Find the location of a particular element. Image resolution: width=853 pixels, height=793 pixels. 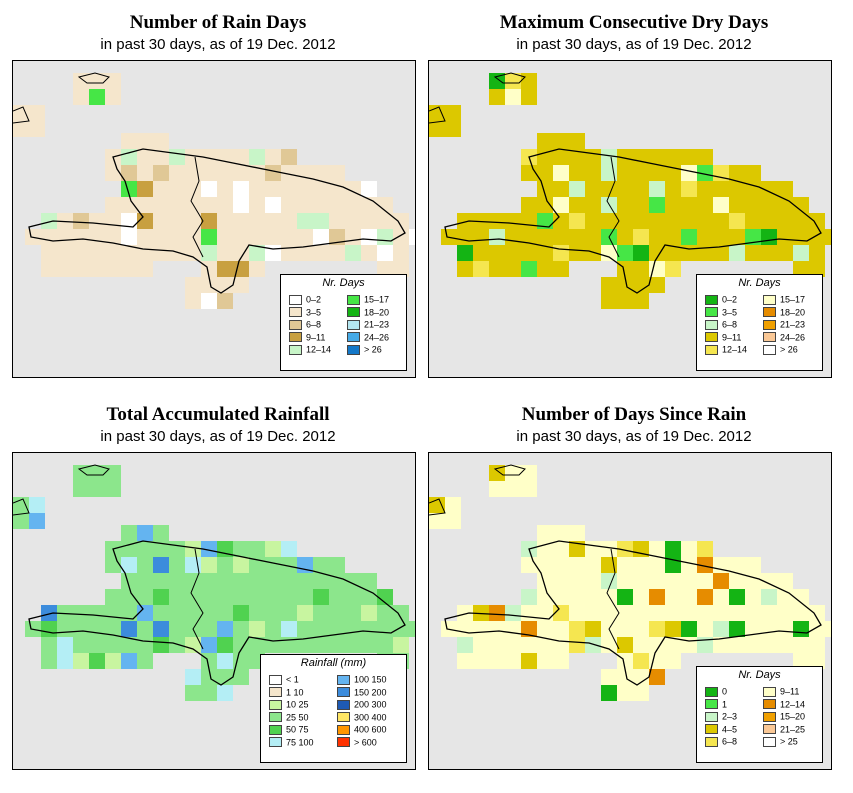

legend-item: 300 400 is located at coordinates (362, 717).